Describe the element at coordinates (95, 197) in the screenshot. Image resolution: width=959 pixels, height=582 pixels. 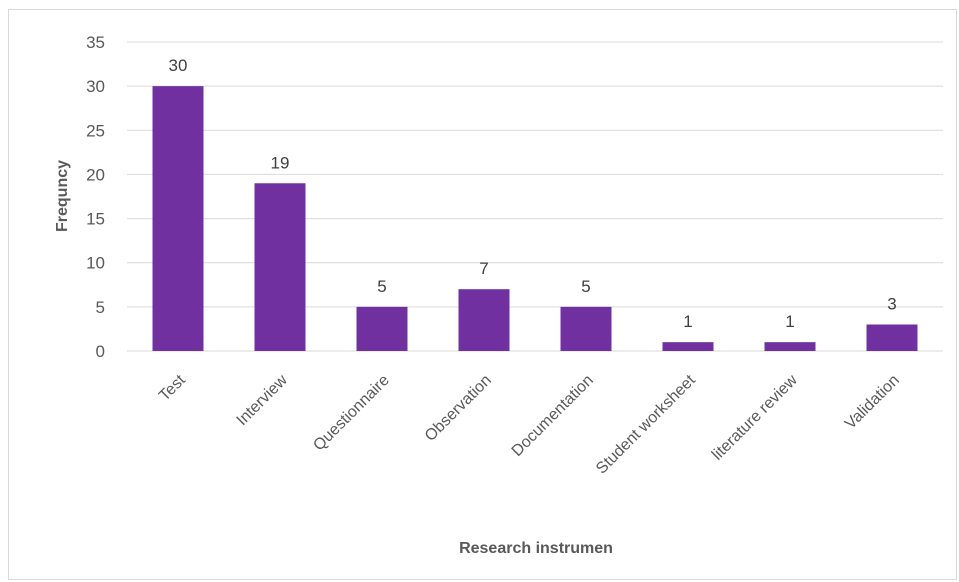
I see `y-axis-ticks: 0 5 10 15 20 25 30 35` at that location.